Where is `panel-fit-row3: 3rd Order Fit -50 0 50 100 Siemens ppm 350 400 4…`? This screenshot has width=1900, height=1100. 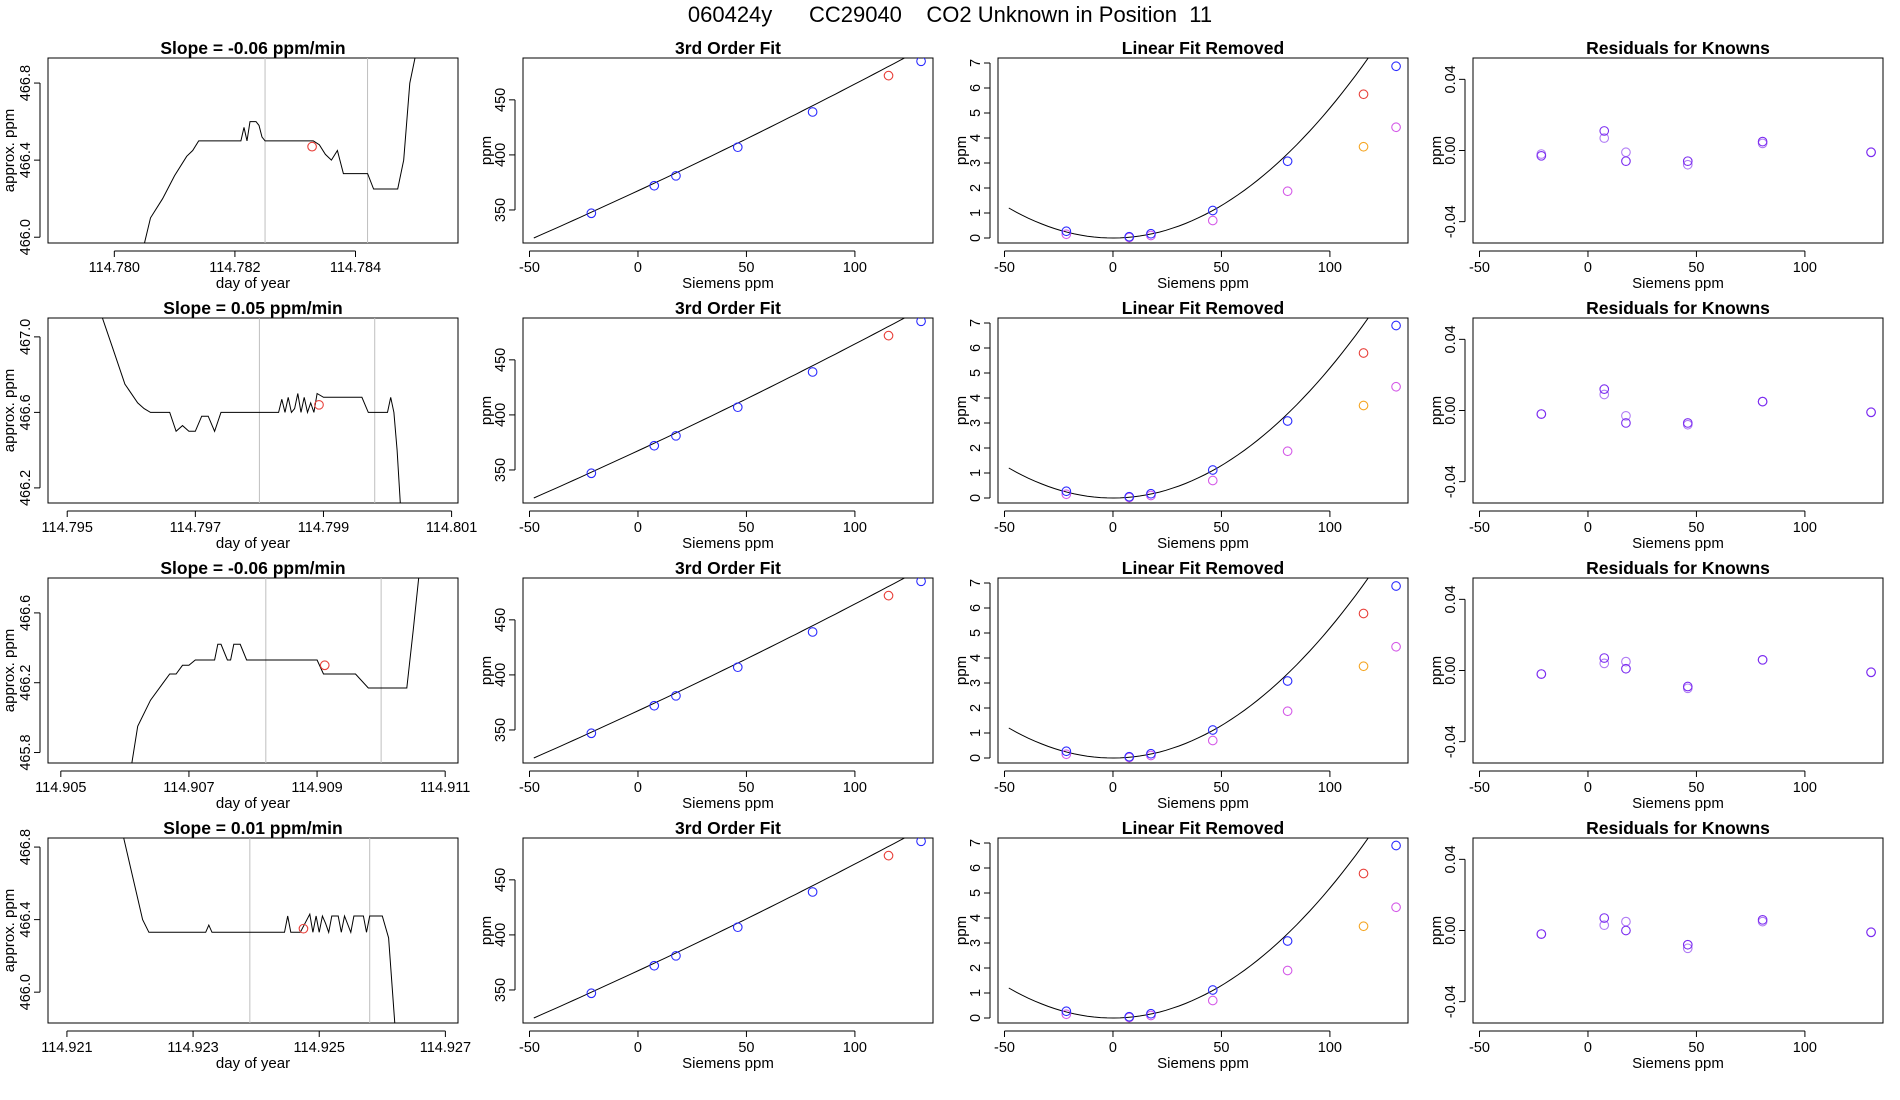
panel-fit-row3: 3rd Order Fit -50 0 50 100 Siemens ppm 350 400 4… is located at coordinates (712, 689).